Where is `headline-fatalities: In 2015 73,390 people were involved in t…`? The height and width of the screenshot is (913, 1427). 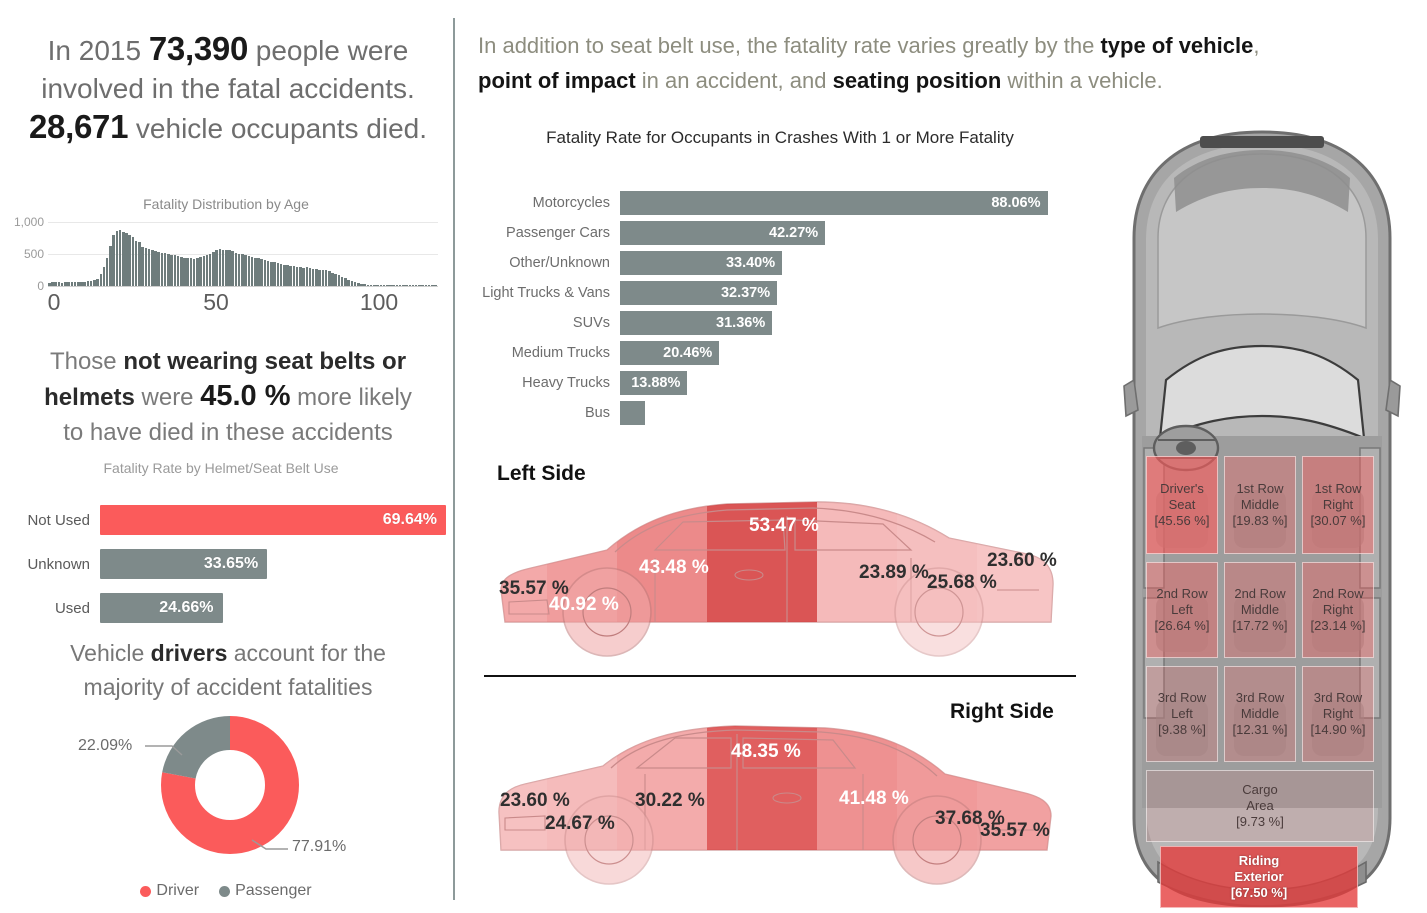
headline-fatalities: In 2015 73,390 people were involved in t… is located at coordinates (228, 89).